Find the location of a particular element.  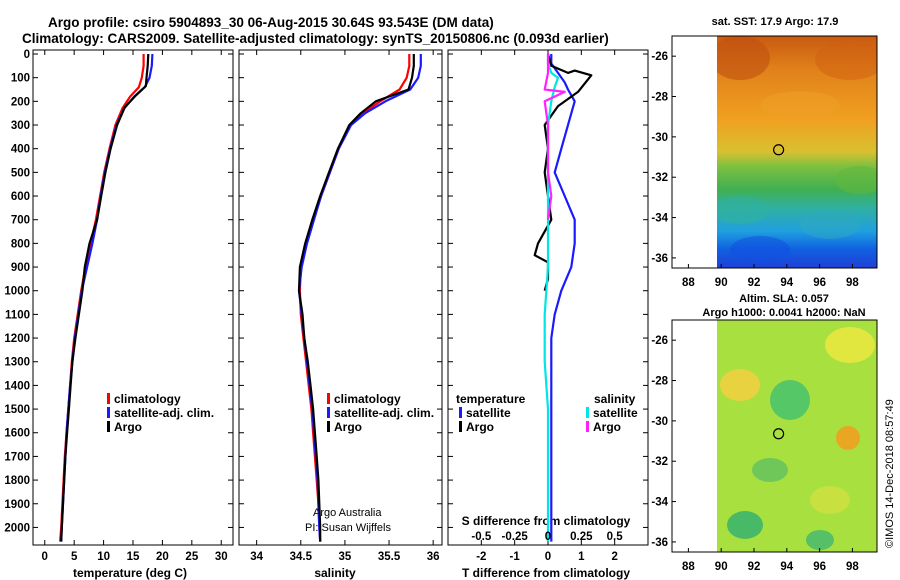

s-diff-tick-label: -0.25 is located at coordinates (515, 537).